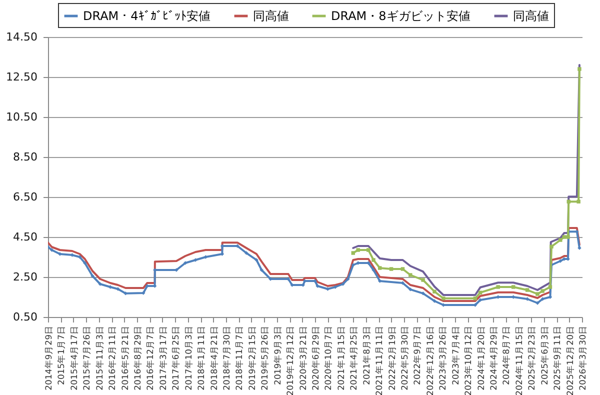 Image resolution: width=600 pixels, height=395 pixels. I want to click on x-tick-label: 2021年4月25日, so click(354, 358).